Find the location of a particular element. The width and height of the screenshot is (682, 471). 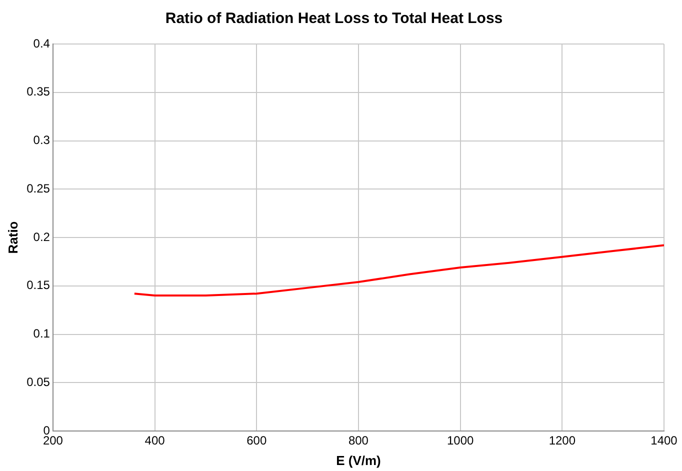

x-tick-label: 1000 is located at coordinates (460, 441).